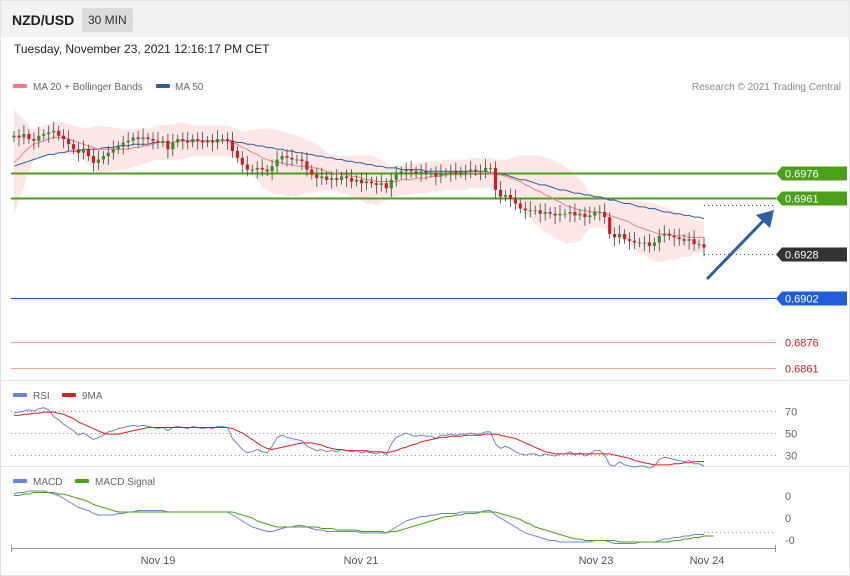 This screenshot has width=850, height=576. What do you see at coordinates (790, 541) in the screenshot?
I see `macd-tick-label: -0` at bounding box center [790, 541].